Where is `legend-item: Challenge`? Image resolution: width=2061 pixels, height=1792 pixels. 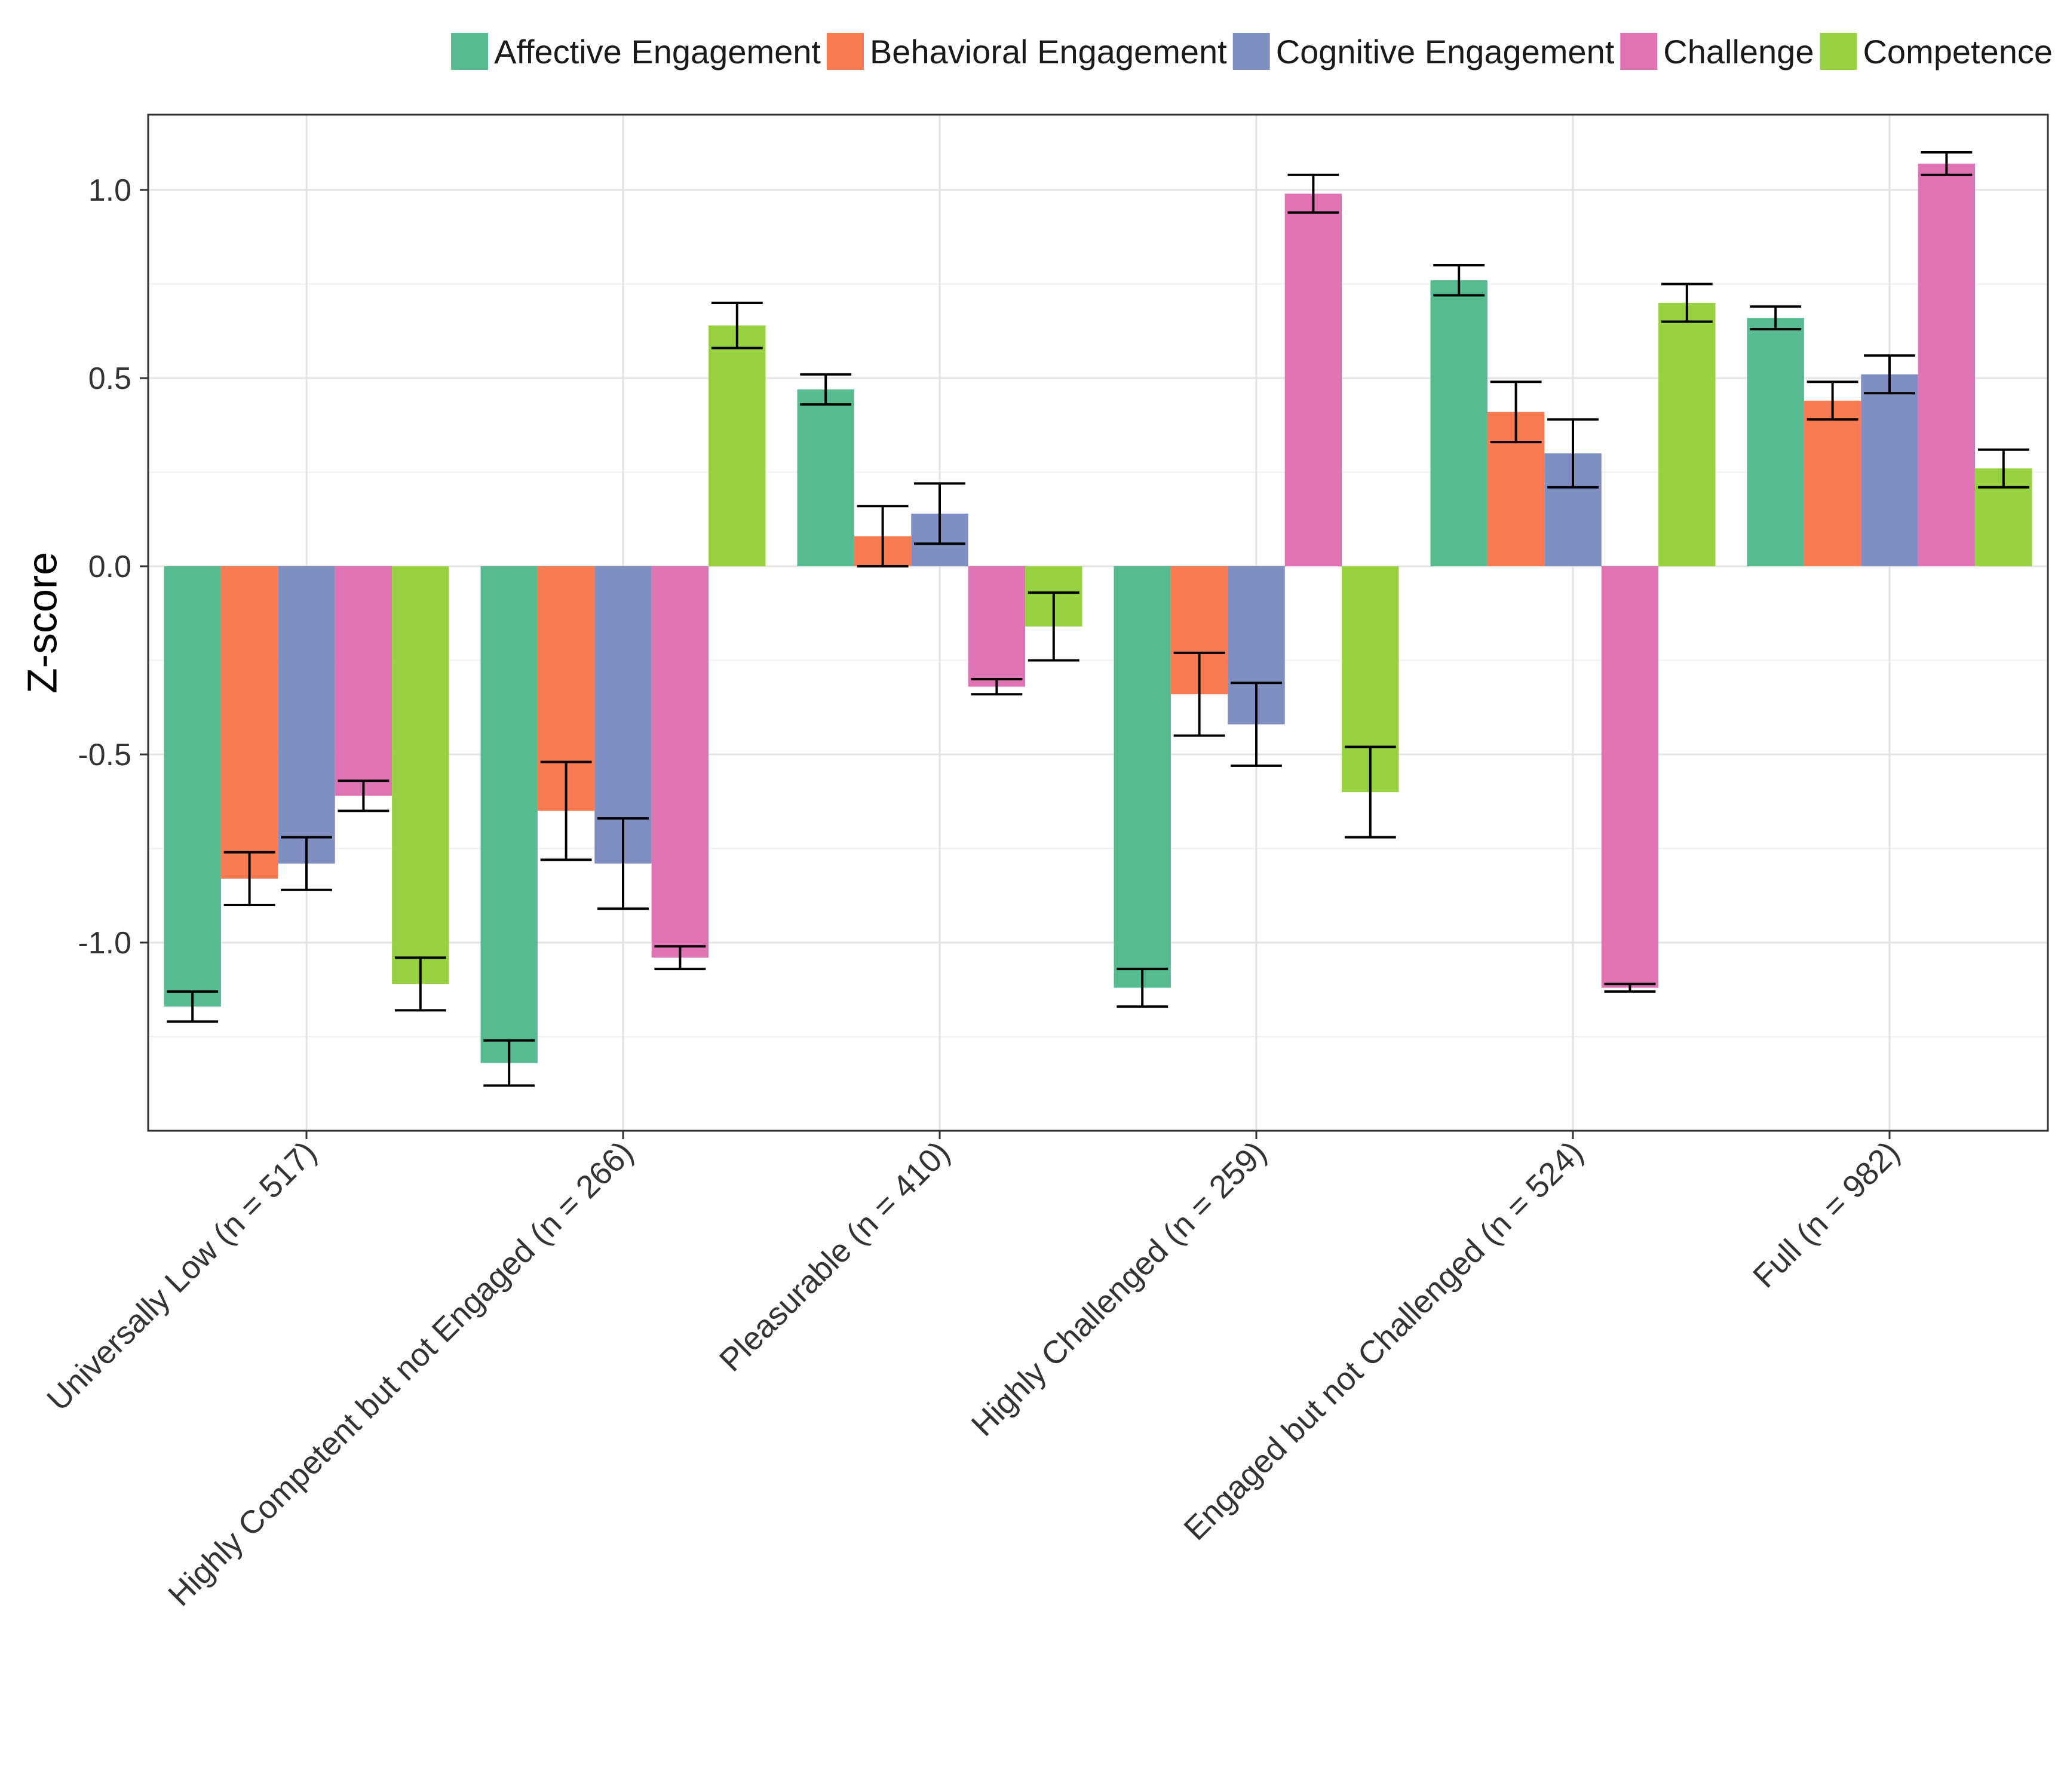 legend-item: Challenge is located at coordinates (1717, 51).